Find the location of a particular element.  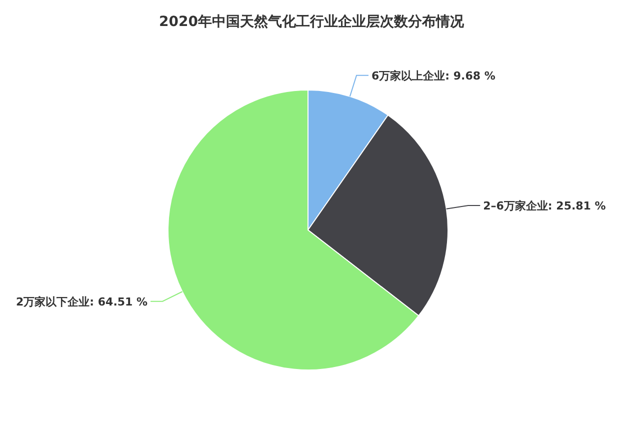

slice-label: 2–6万家企业: 25.81 % is located at coordinates (544, 206).